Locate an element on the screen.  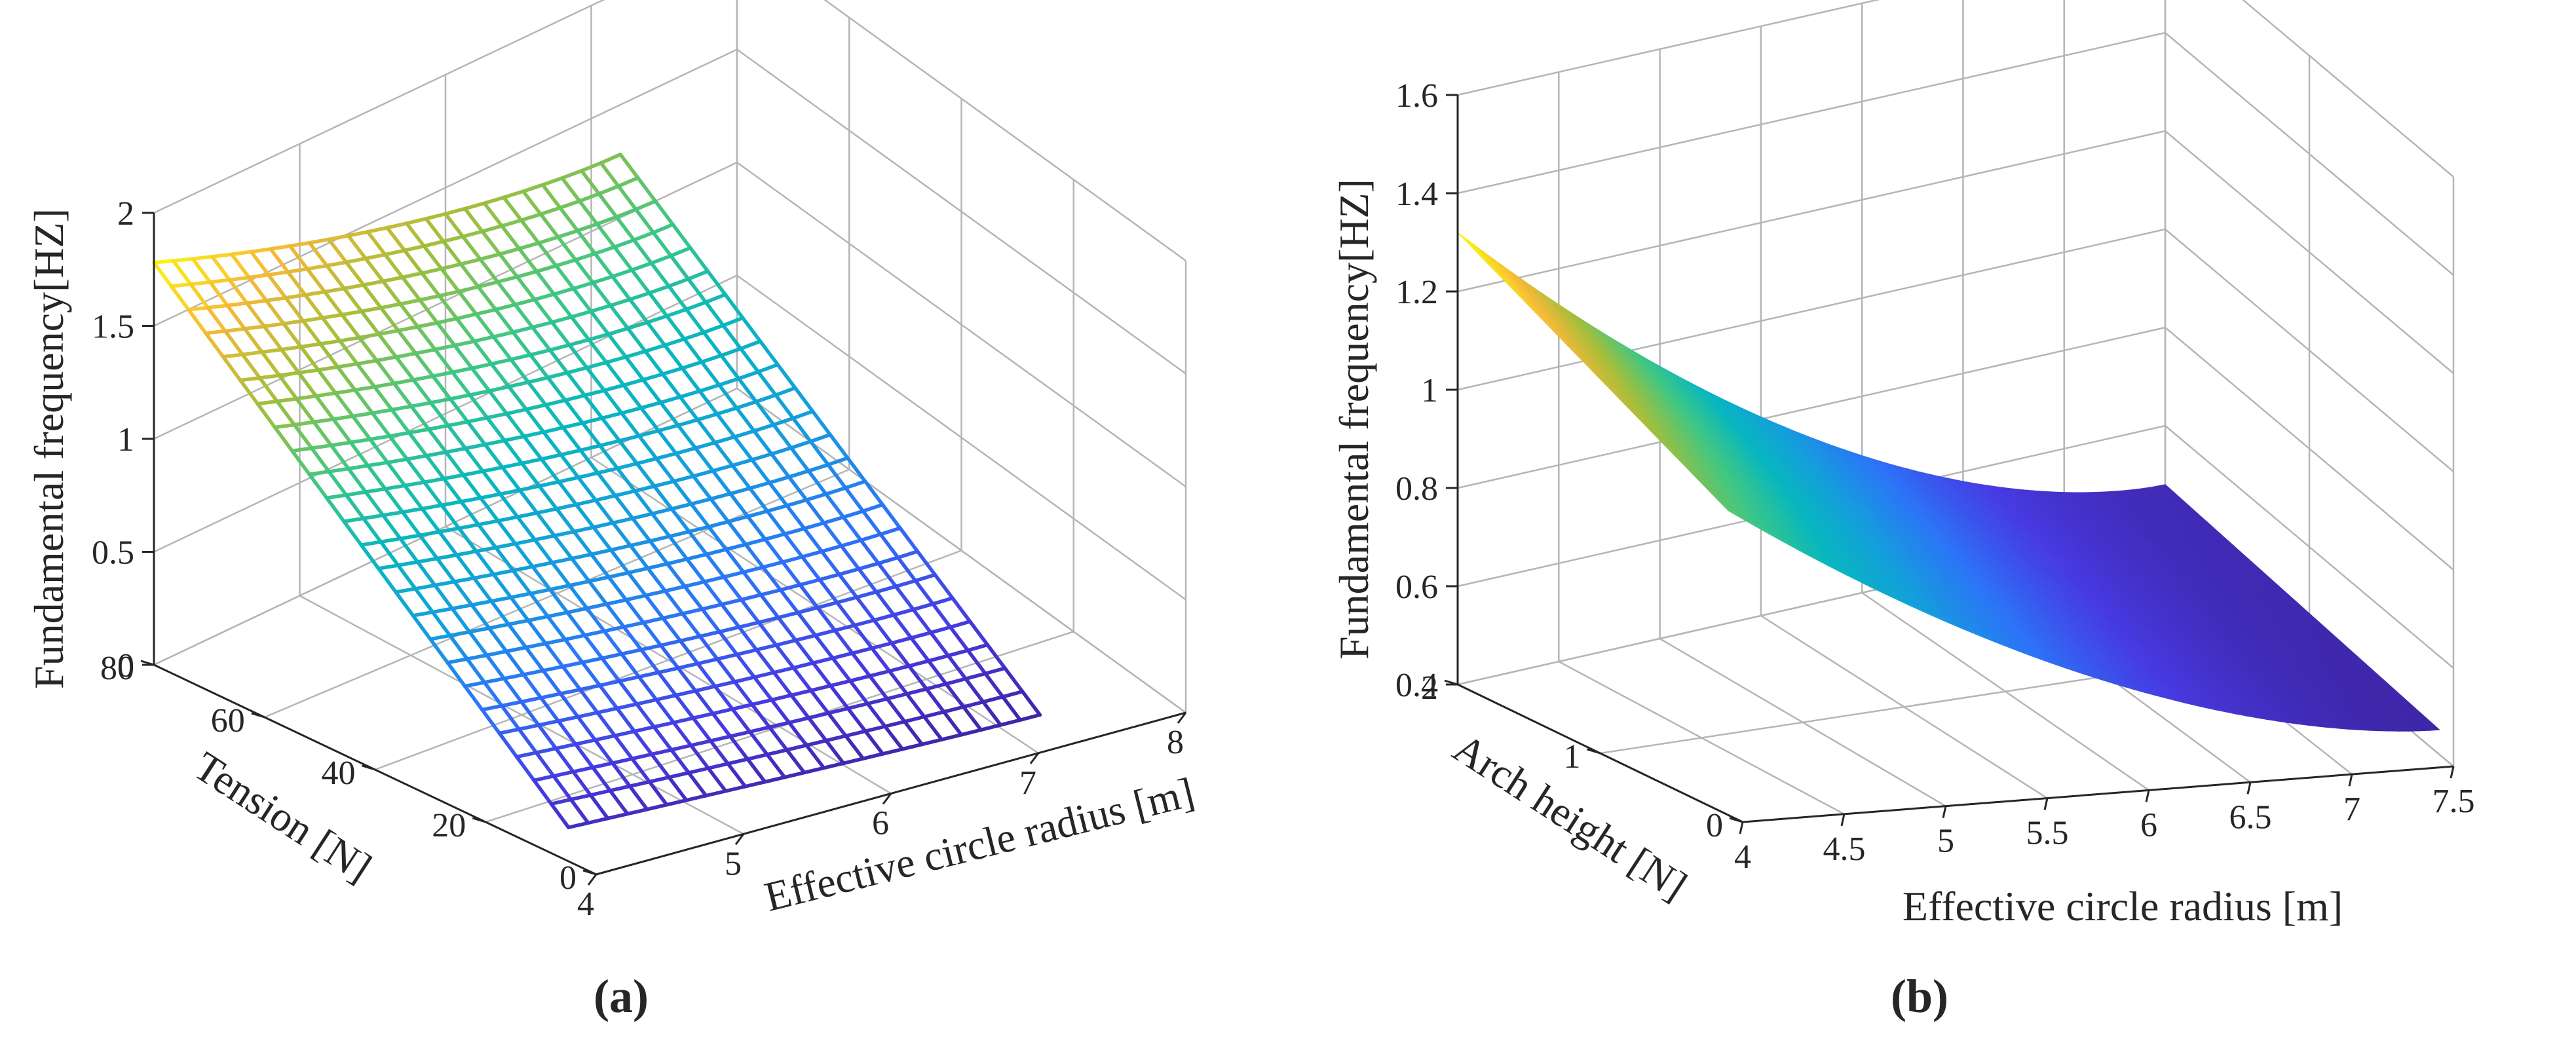
chart-a-ytick-mark is located at coordinates (479, 820).